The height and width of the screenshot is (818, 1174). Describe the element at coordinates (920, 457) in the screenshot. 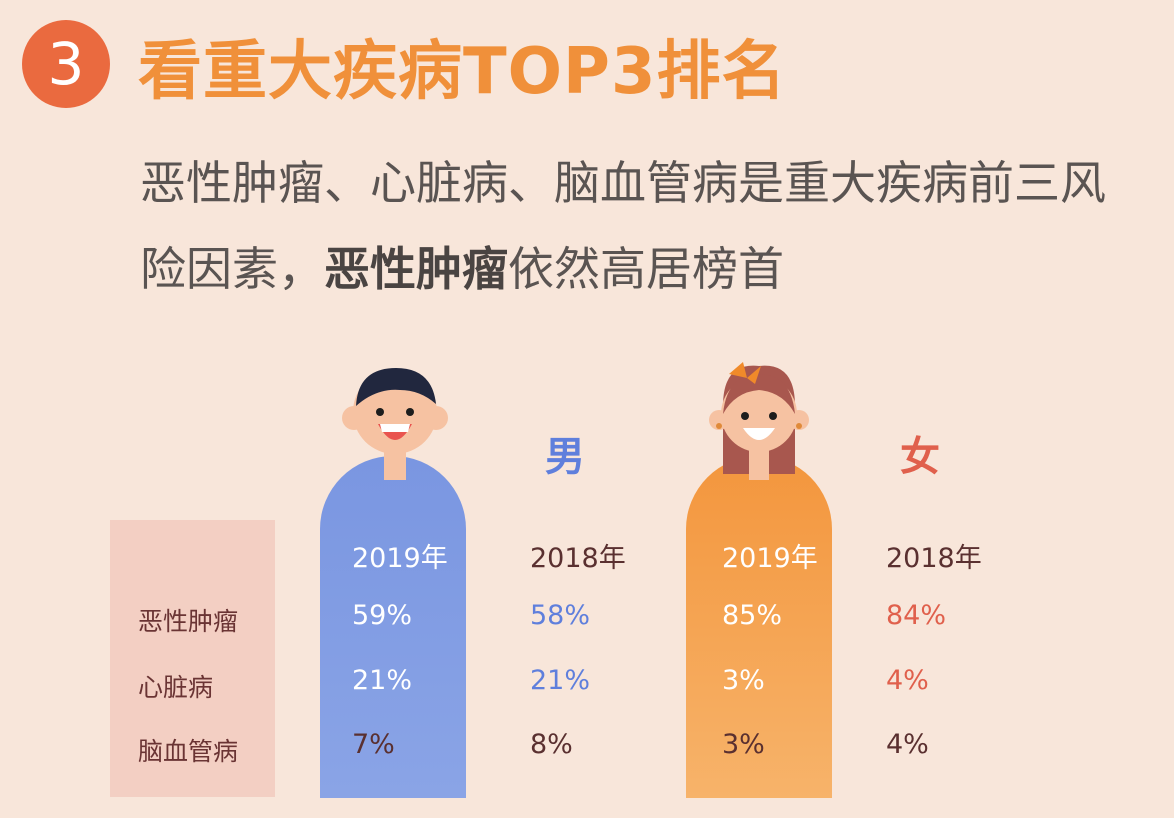

I see `female-label: 女` at that location.